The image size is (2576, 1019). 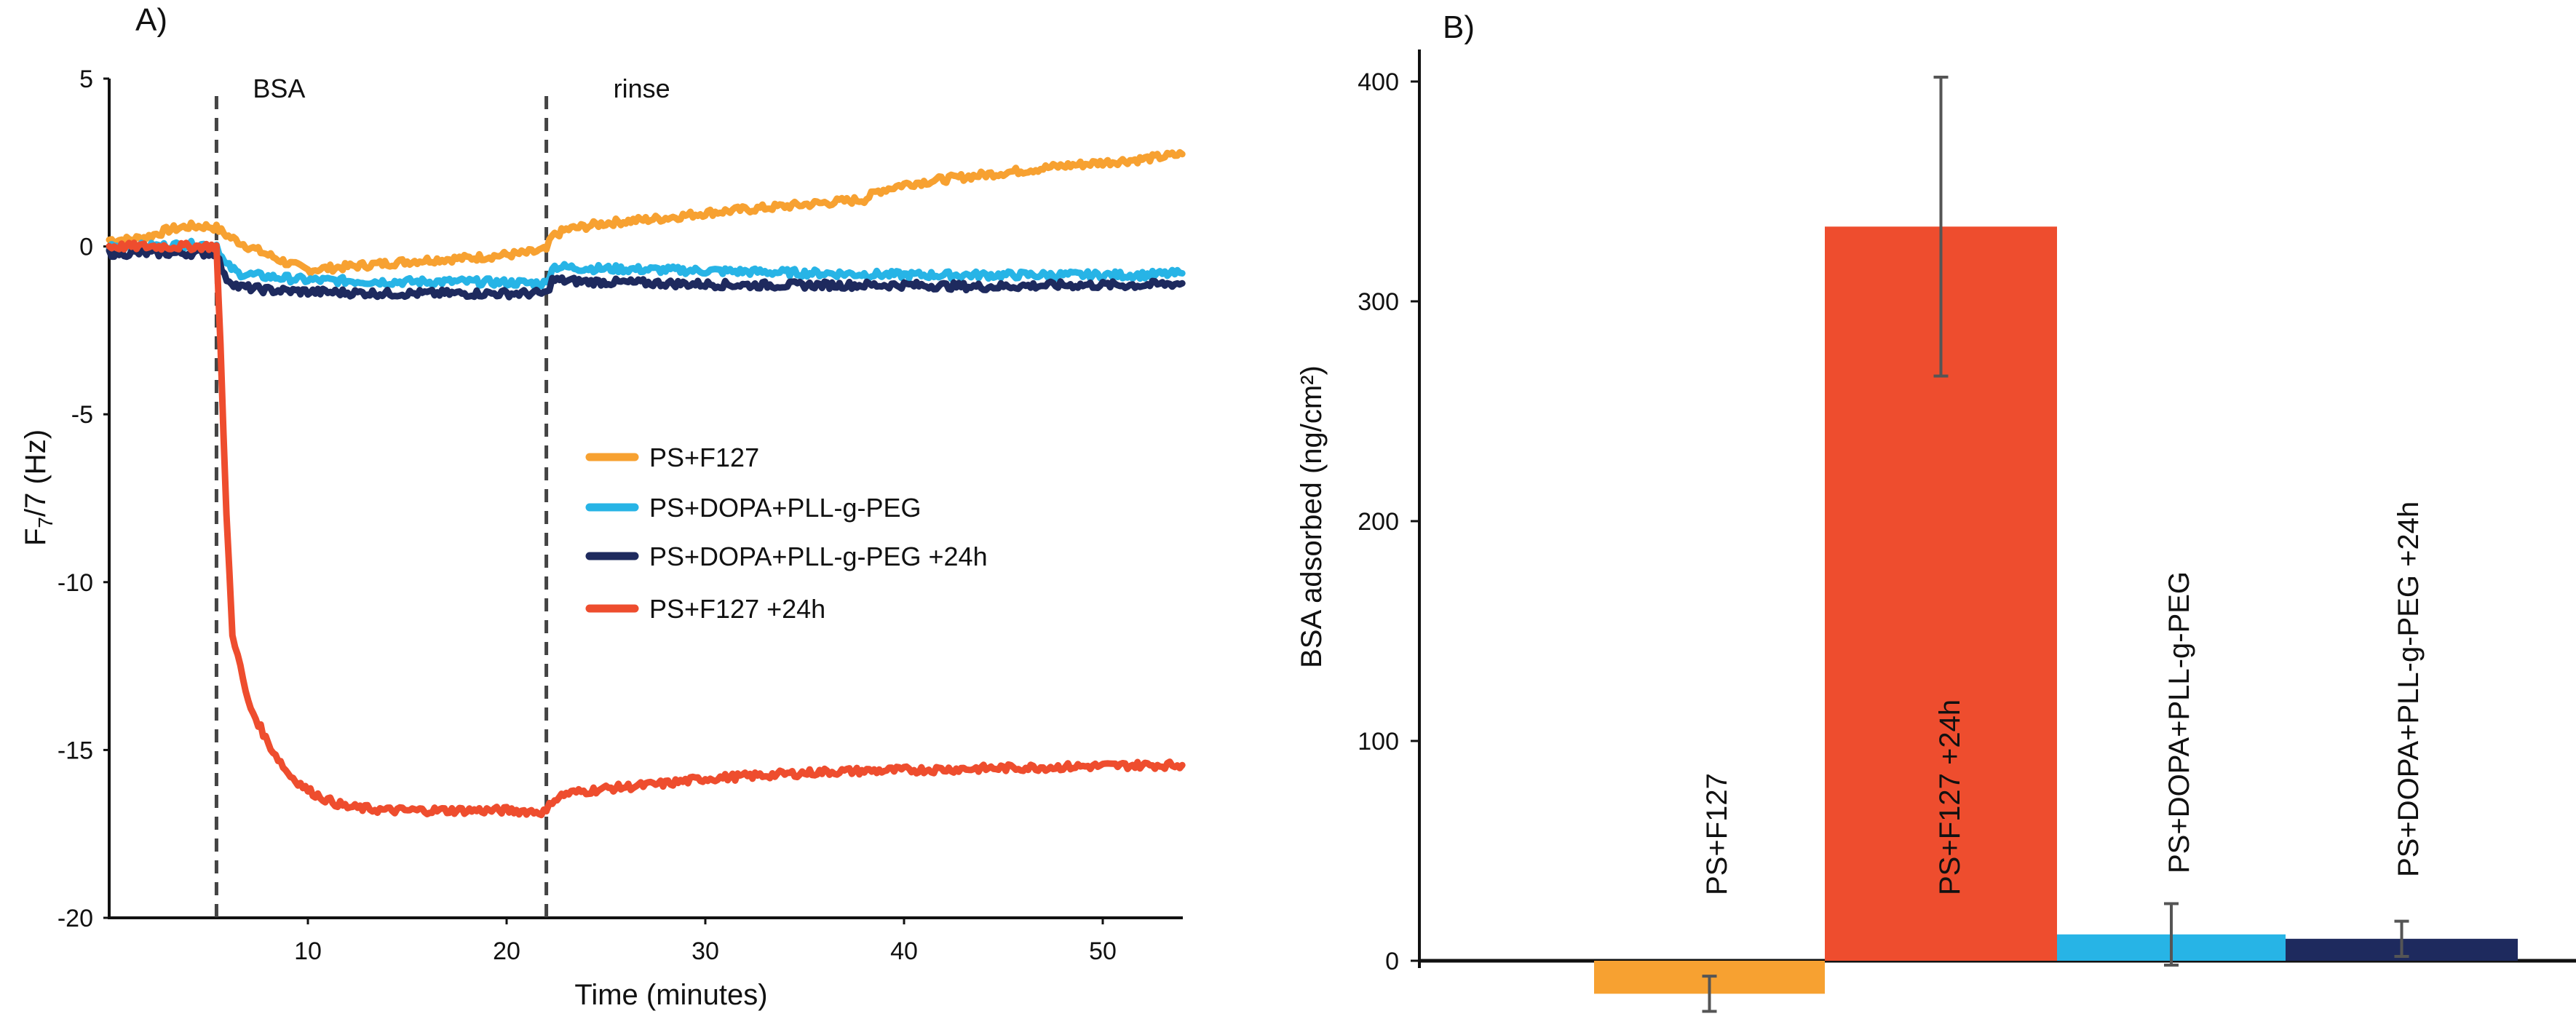 I want to click on bar-label-ps-f127: PS+F127, so click(x=1717, y=834).